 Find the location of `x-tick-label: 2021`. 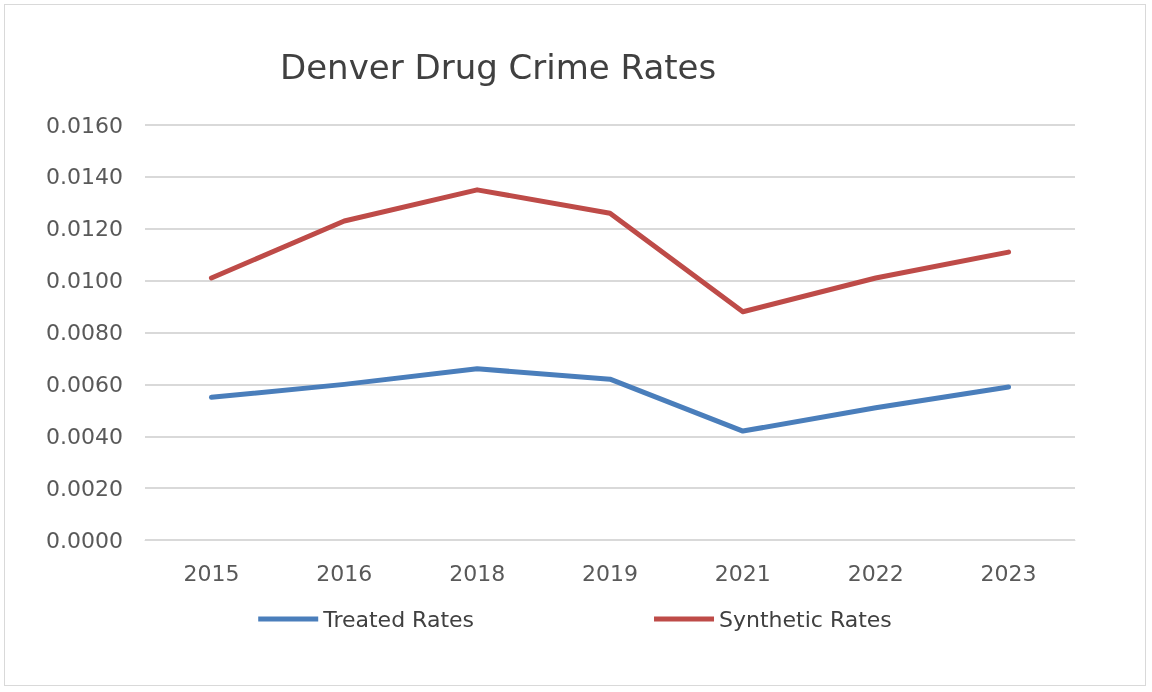

x-tick-label: 2021 is located at coordinates (742, 573).